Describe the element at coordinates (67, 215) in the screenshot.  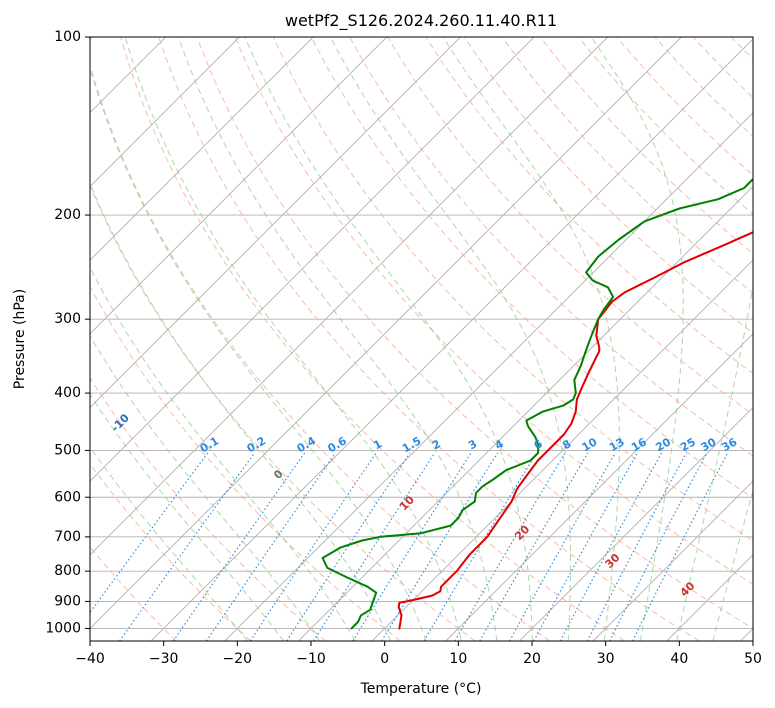
I see `y-tick-label: 200` at that location.